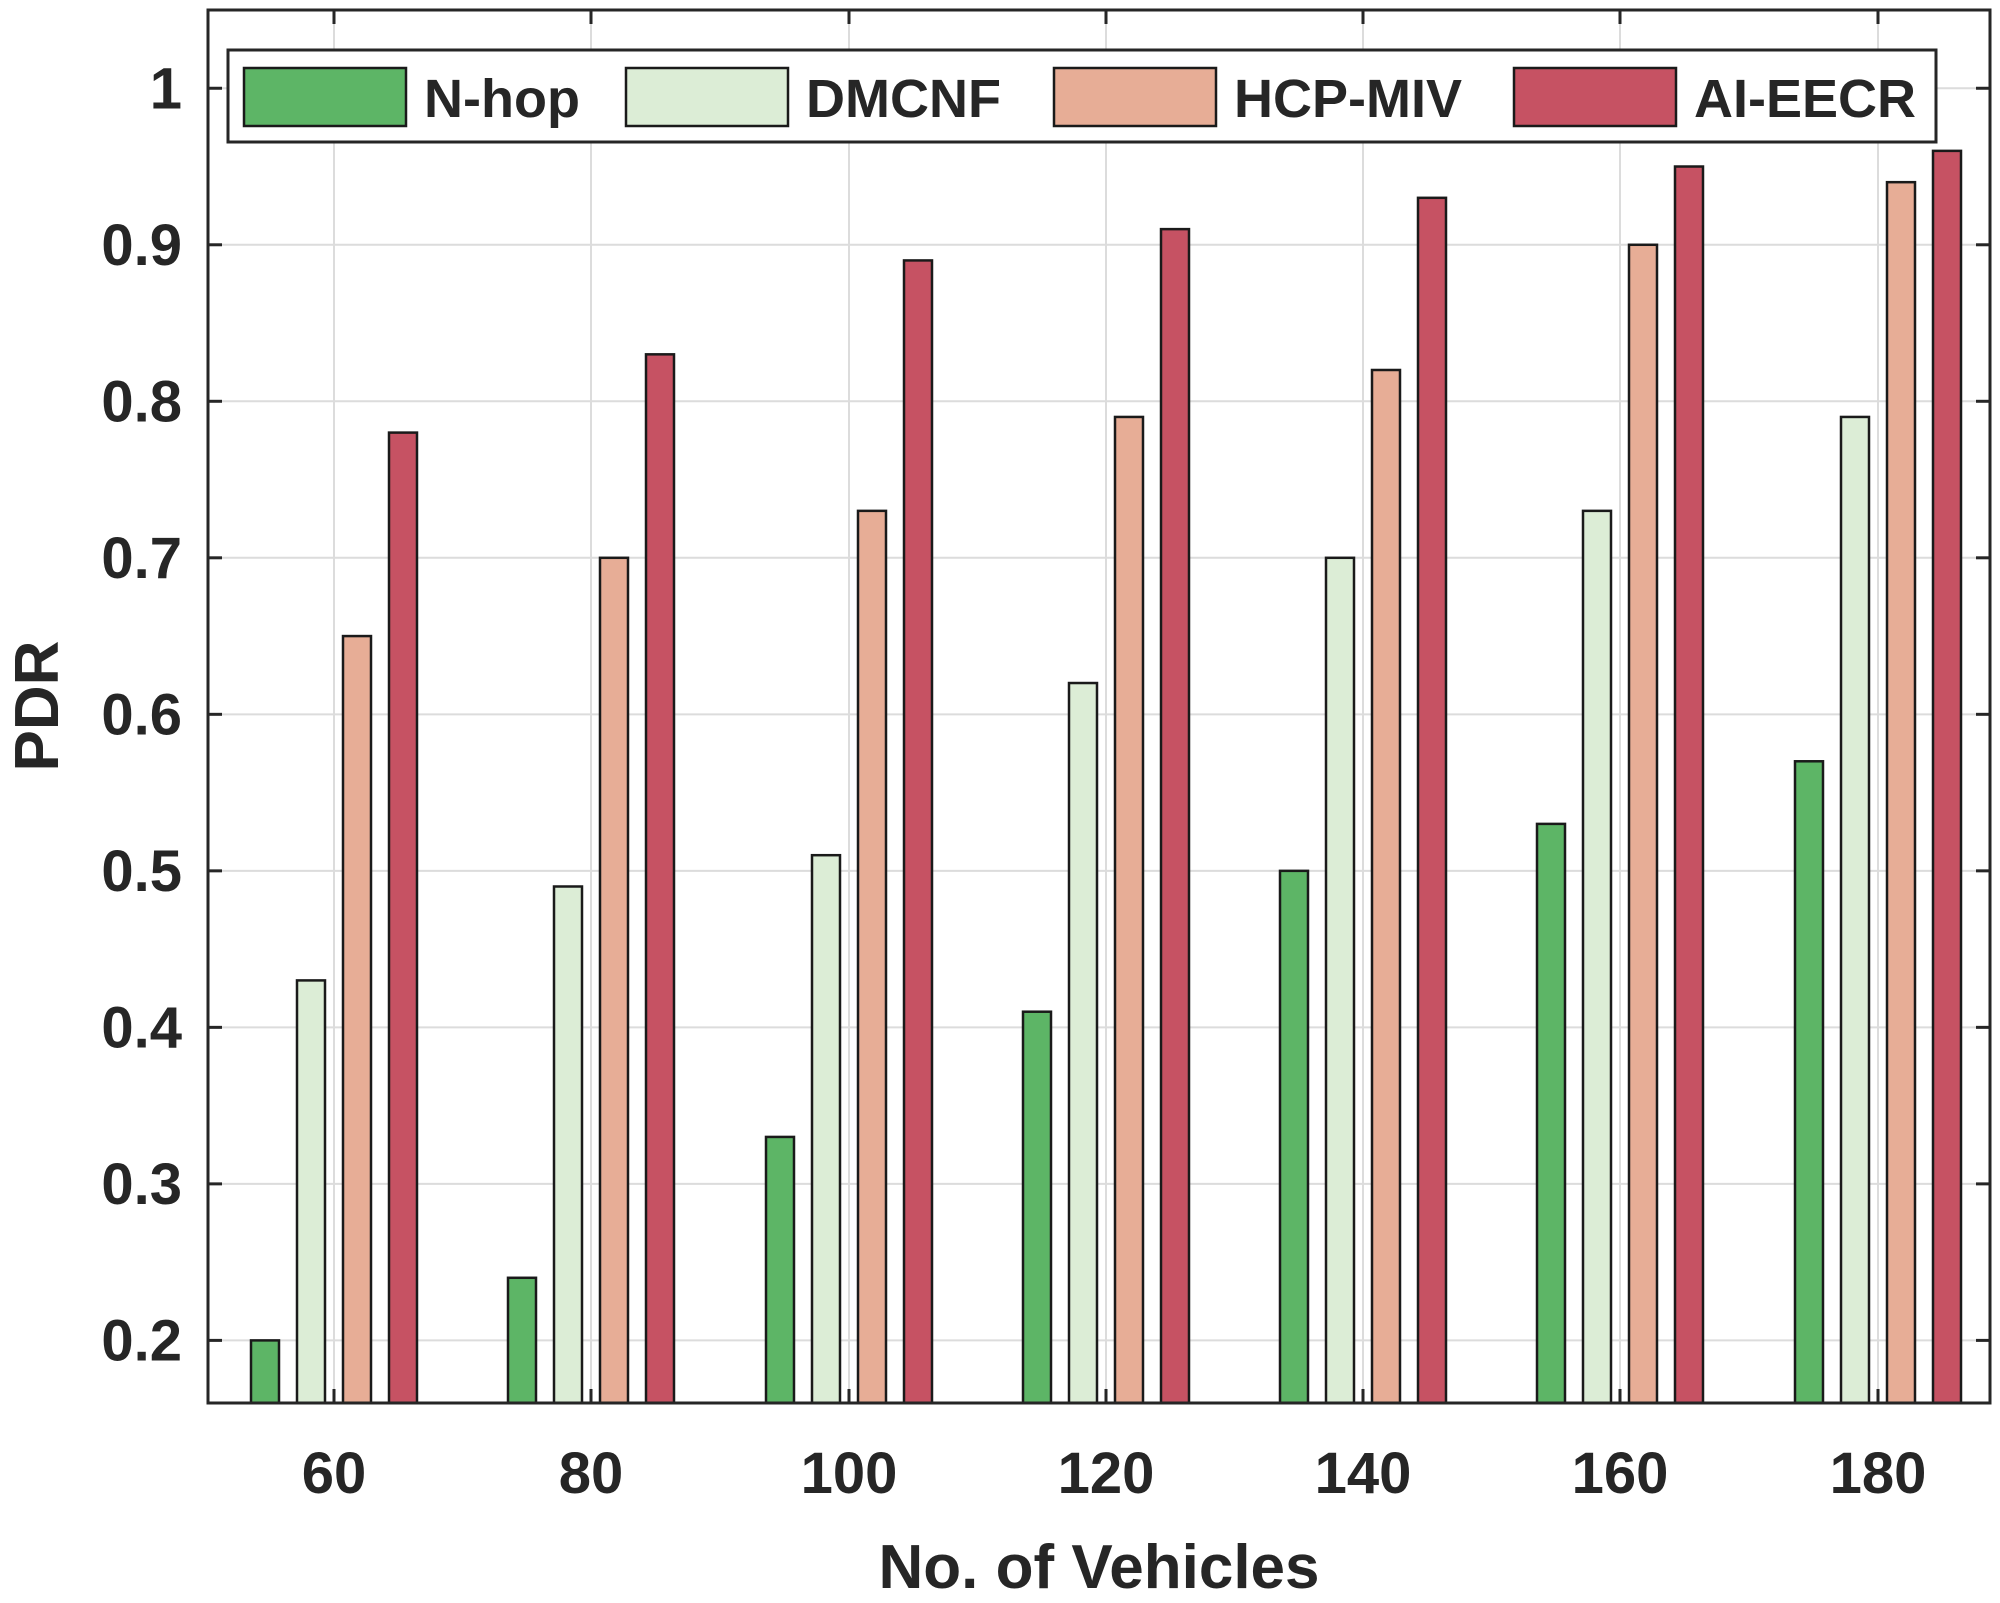 This screenshot has height=1603, width=2000. Describe the element at coordinates (591, 1473) in the screenshot. I see `x-tick-label: 80` at that location.